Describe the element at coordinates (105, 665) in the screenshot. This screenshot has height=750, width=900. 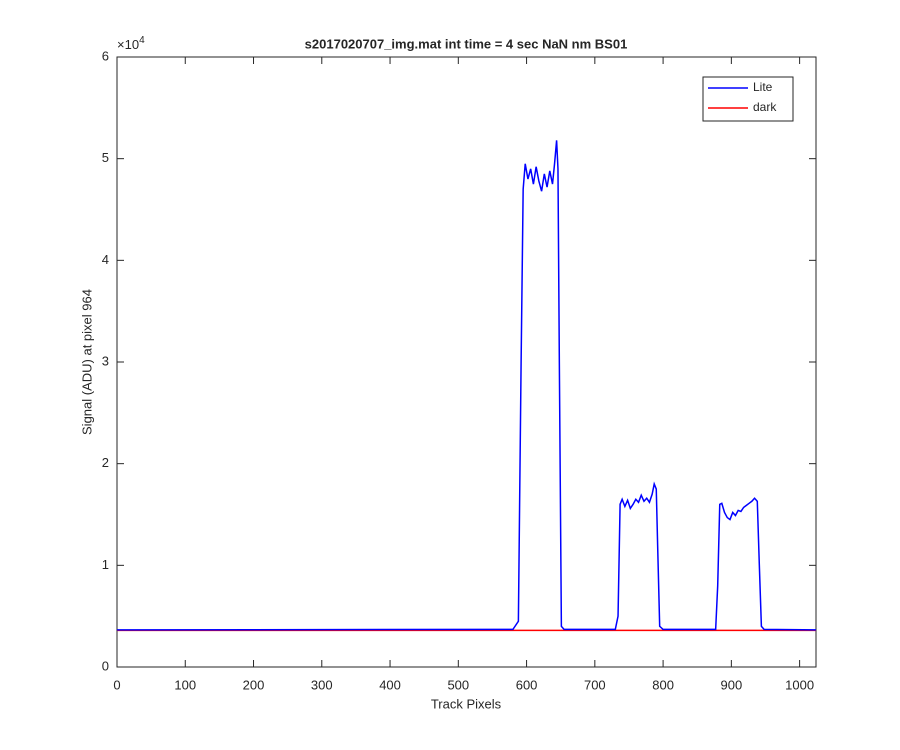
I see `y-tick-label: 0` at that location.